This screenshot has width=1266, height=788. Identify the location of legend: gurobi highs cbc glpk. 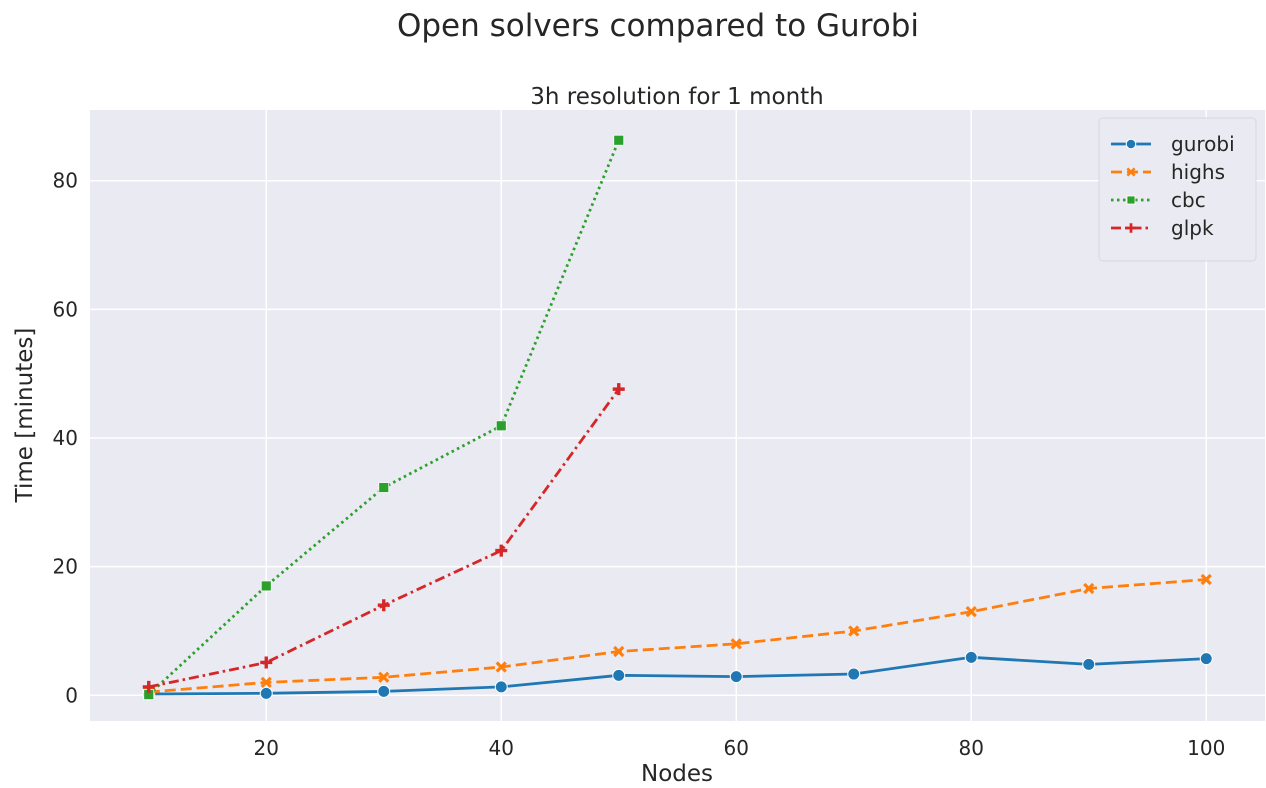
(1177, 189).